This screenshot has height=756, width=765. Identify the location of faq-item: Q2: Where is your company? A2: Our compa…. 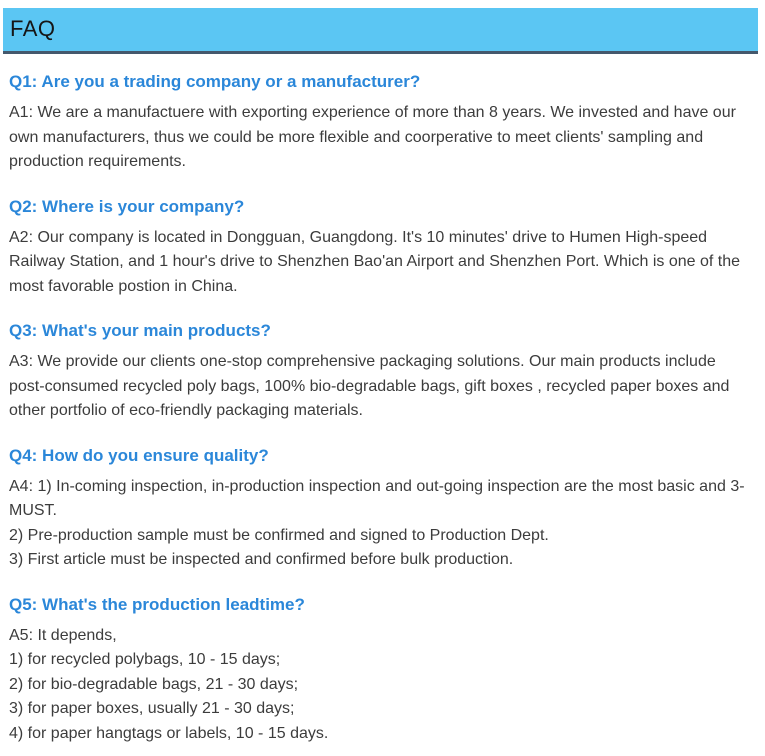
(382, 248).